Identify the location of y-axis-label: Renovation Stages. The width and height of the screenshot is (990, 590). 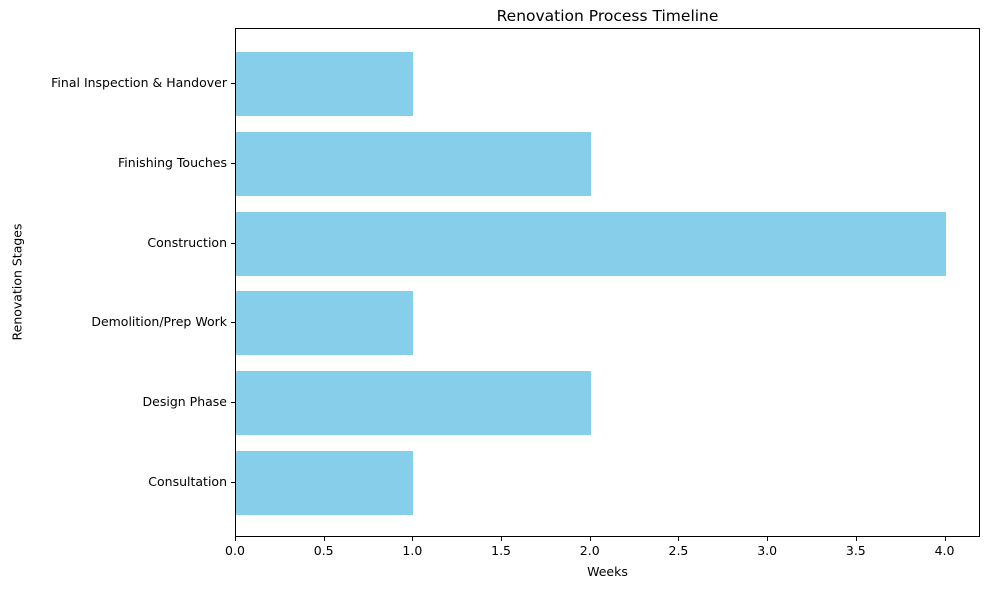
(17, 282).